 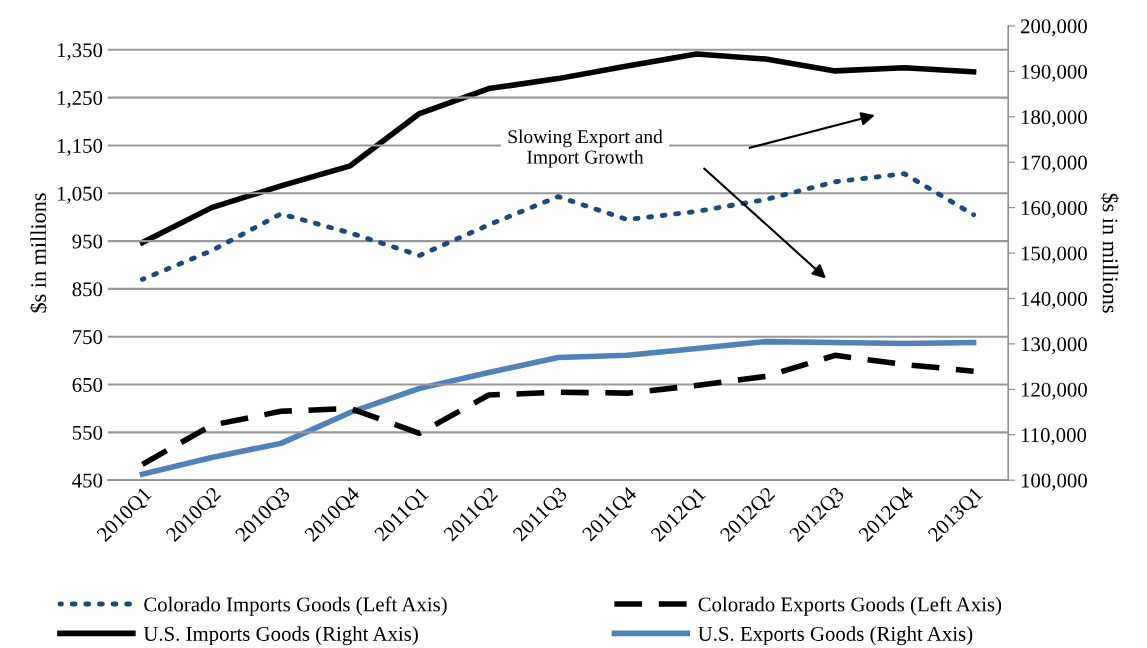 What do you see at coordinates (80, 52) in the screenshot?
I see `y-tick-label: 1,350` at bounding box center [80, 52].